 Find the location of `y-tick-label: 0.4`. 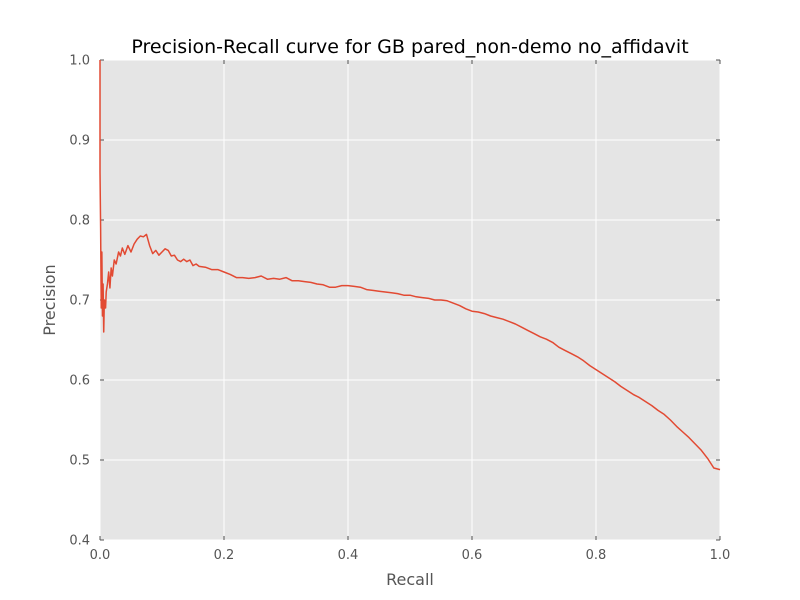

y-tick-label: 0.4 is located at coordinates (79, 541).